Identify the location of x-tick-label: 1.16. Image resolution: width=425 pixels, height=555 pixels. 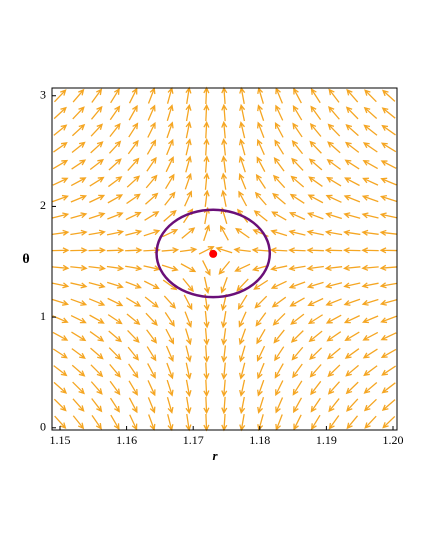
(126, 440).